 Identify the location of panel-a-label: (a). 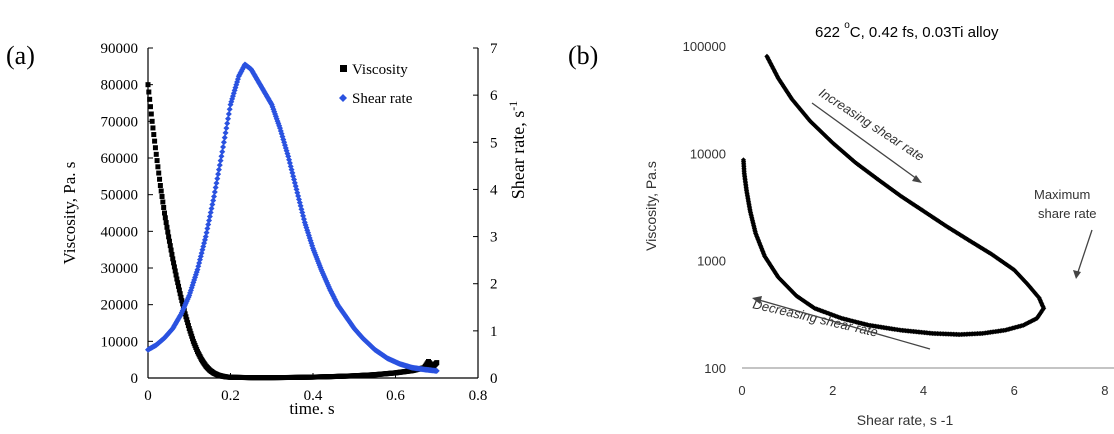
(20, 55).